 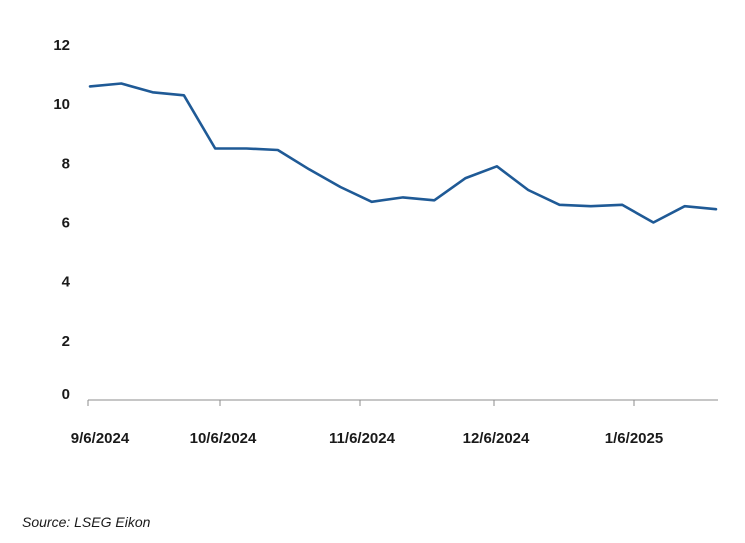 What do you see at coordinates (66, 223) in the screenshot?
I see `y-tick-label: 6` at bounding box center [66, 223].